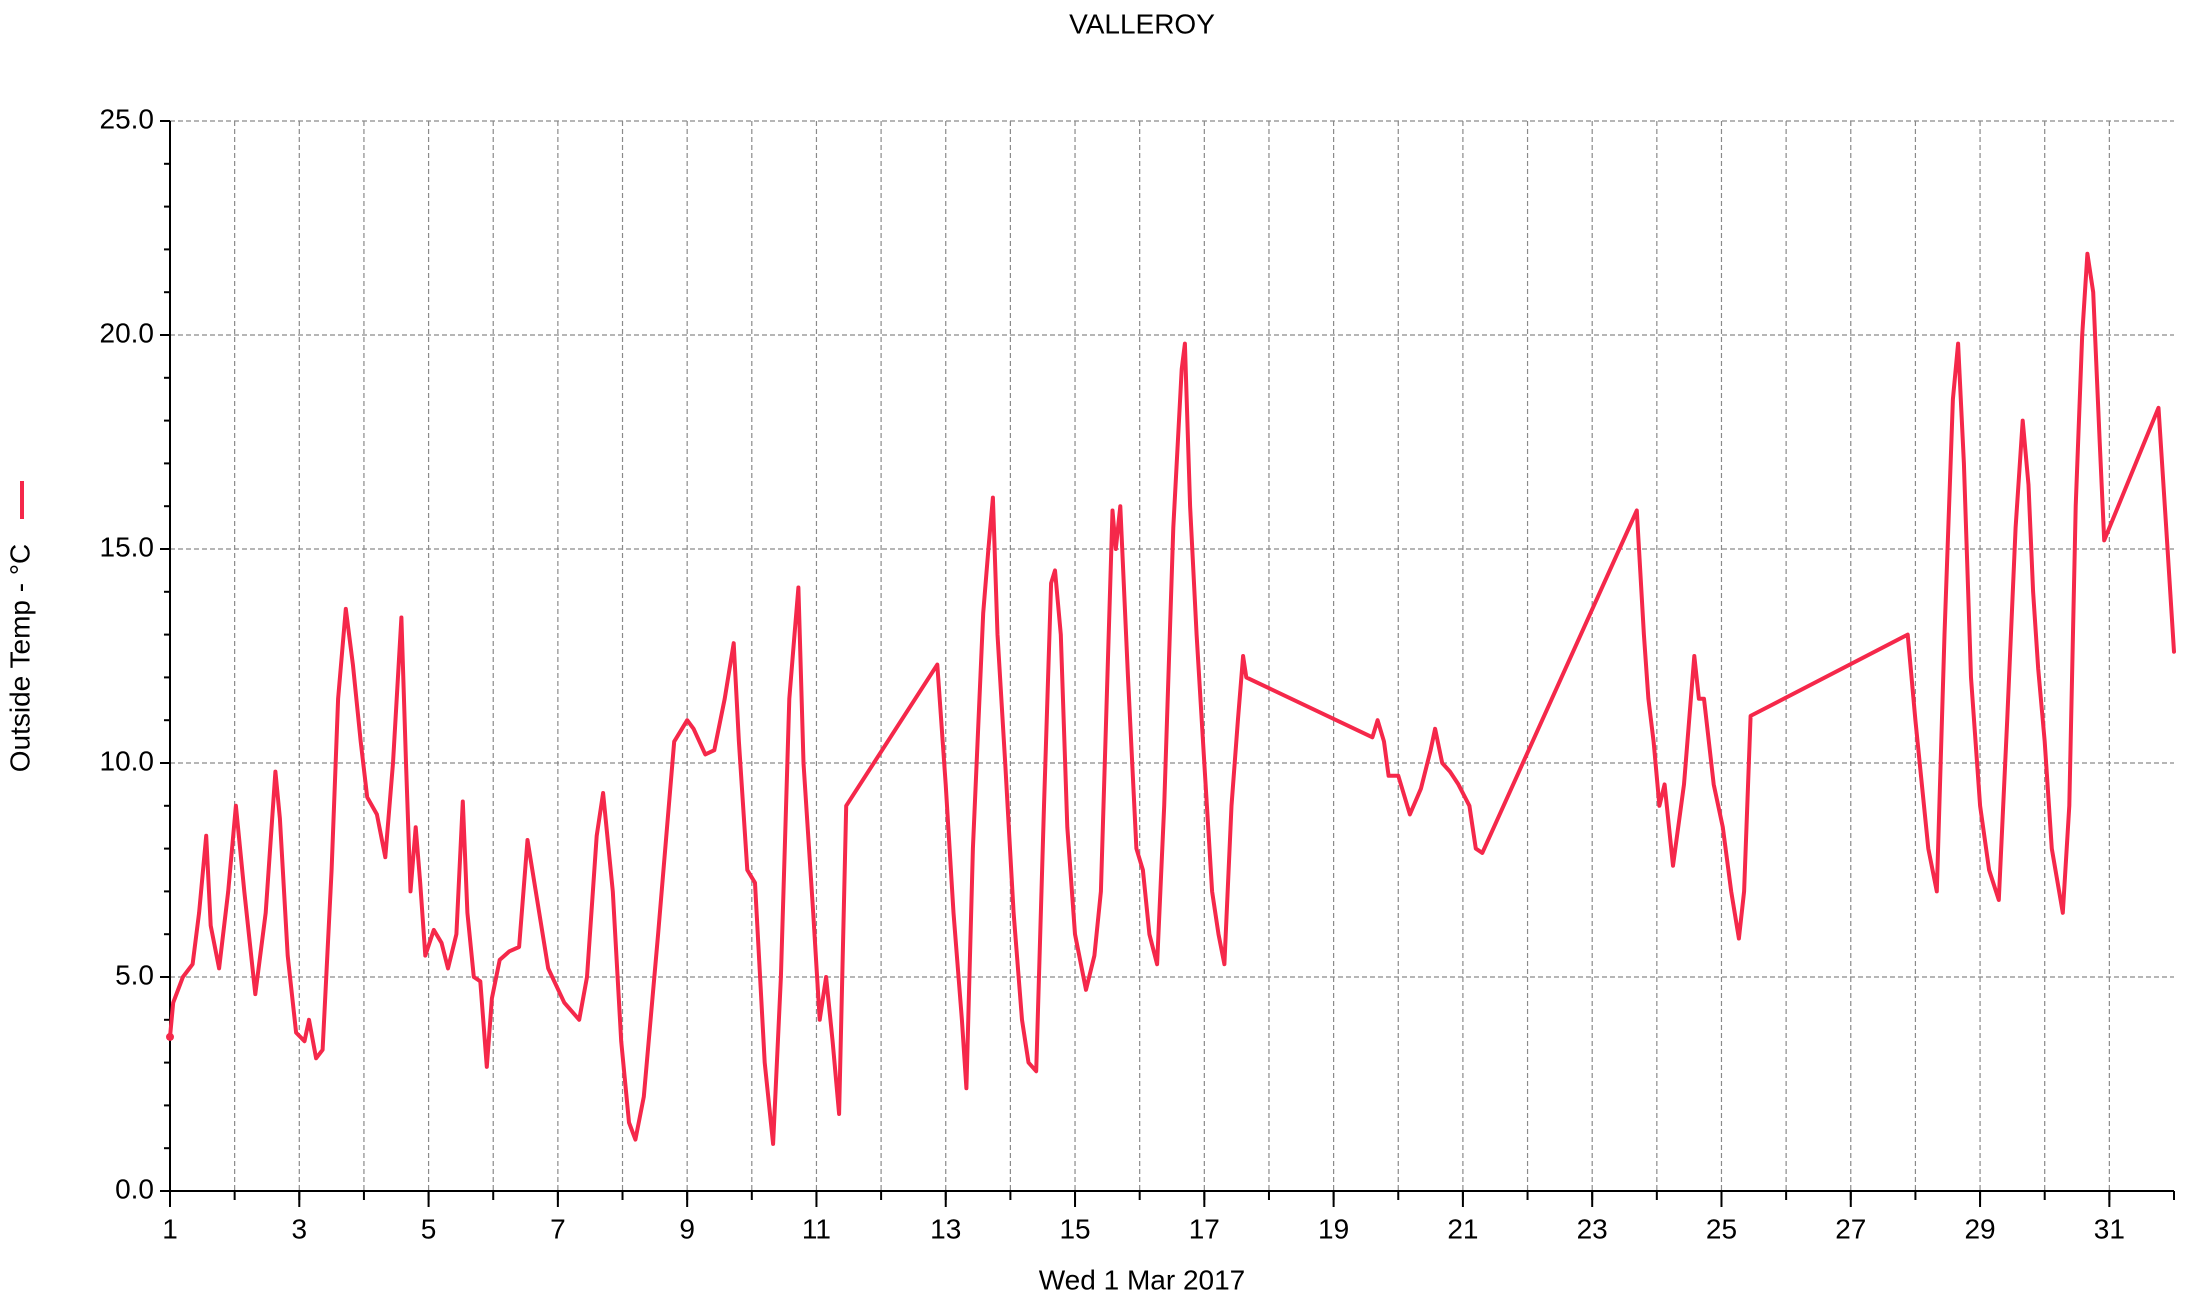 The width and height of the screenshot is (2188, 1300). What do you see at coordinates (300, 1228) in the screenshot?
I see `x-tick-label: 3` at bounding box center [300, 1228].